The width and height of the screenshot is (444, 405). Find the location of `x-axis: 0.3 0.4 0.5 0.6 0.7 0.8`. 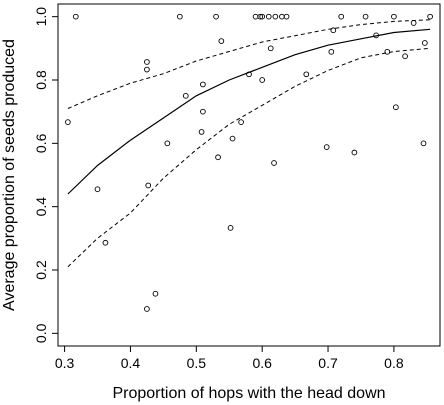

x-axis: 0.3 0.4 0.5 0.6 0.7 0.8 is located at coordinates (229, 358).